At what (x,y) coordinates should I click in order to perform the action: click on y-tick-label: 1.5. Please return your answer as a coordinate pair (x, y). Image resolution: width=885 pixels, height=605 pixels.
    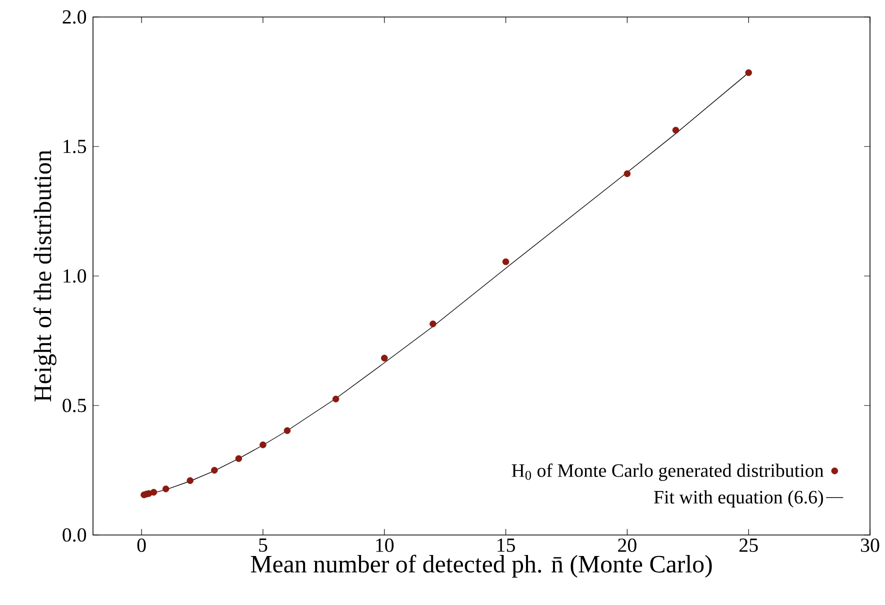
    Looking at the image, I should click on (75, 147).